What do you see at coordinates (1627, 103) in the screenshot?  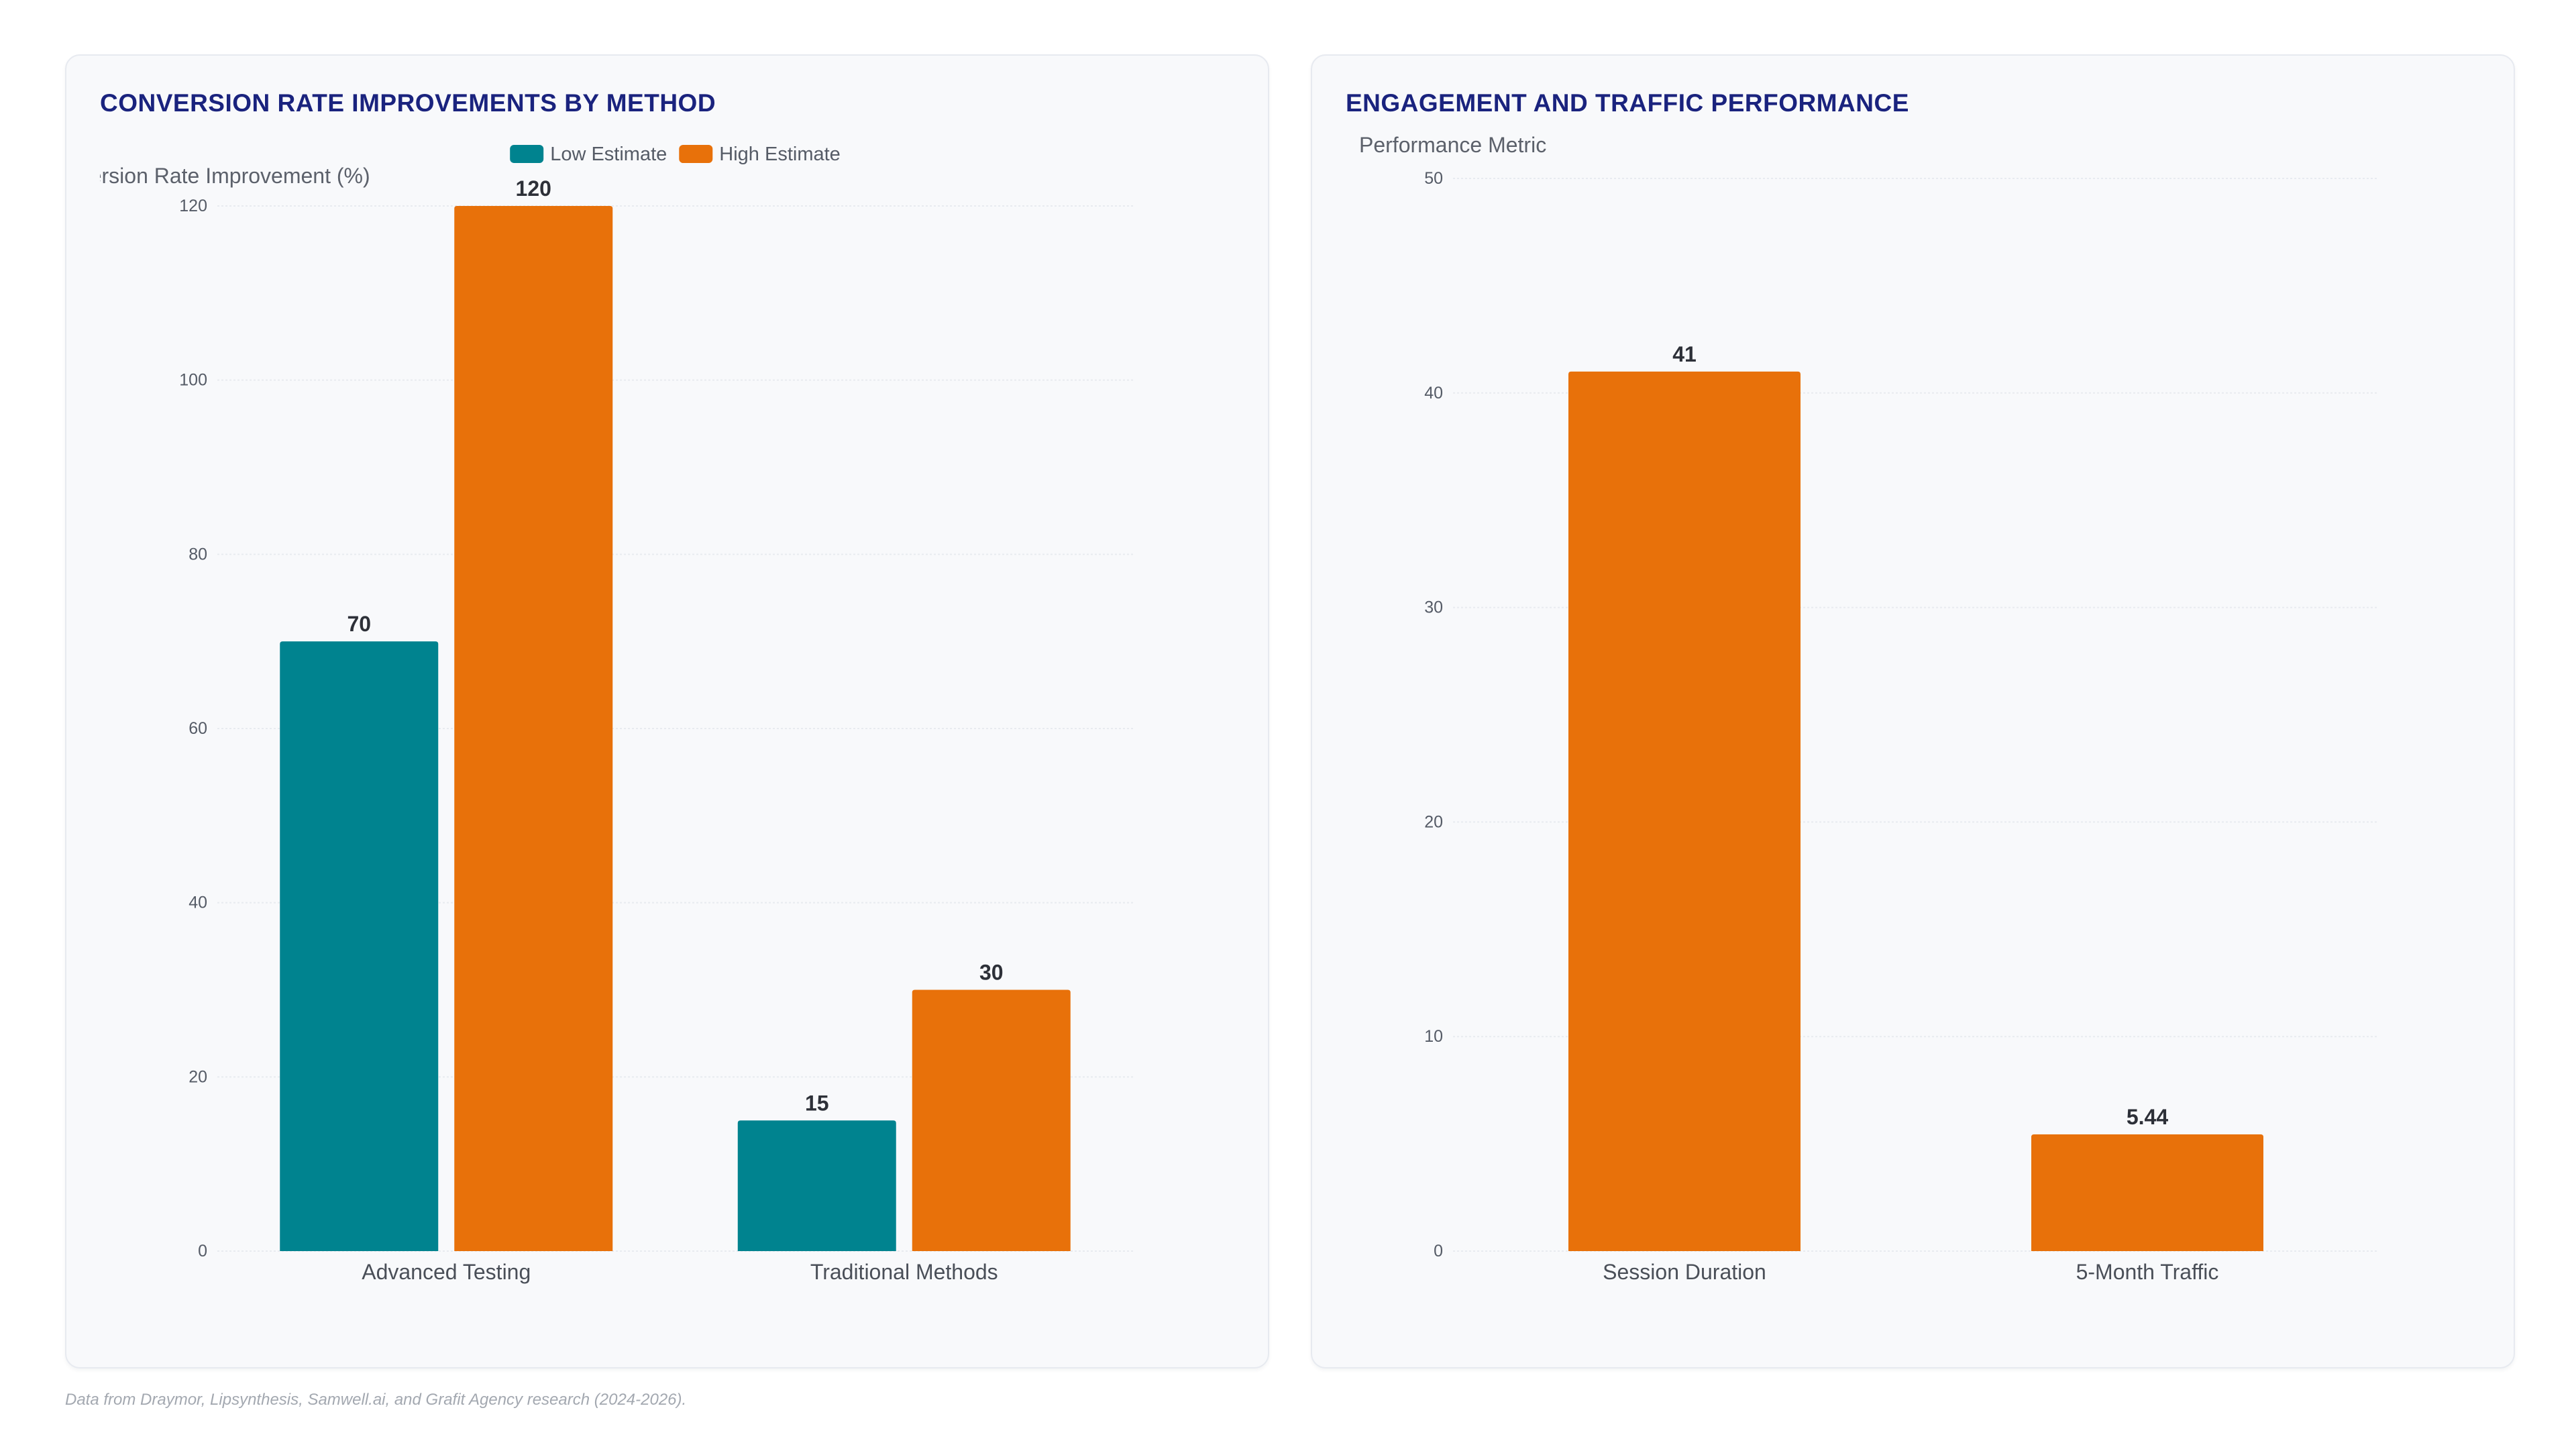 I see `chart-title: ENGAGEMENT AND TRAFFIC PERFORMANCE` at bounding box center [1627, 103].